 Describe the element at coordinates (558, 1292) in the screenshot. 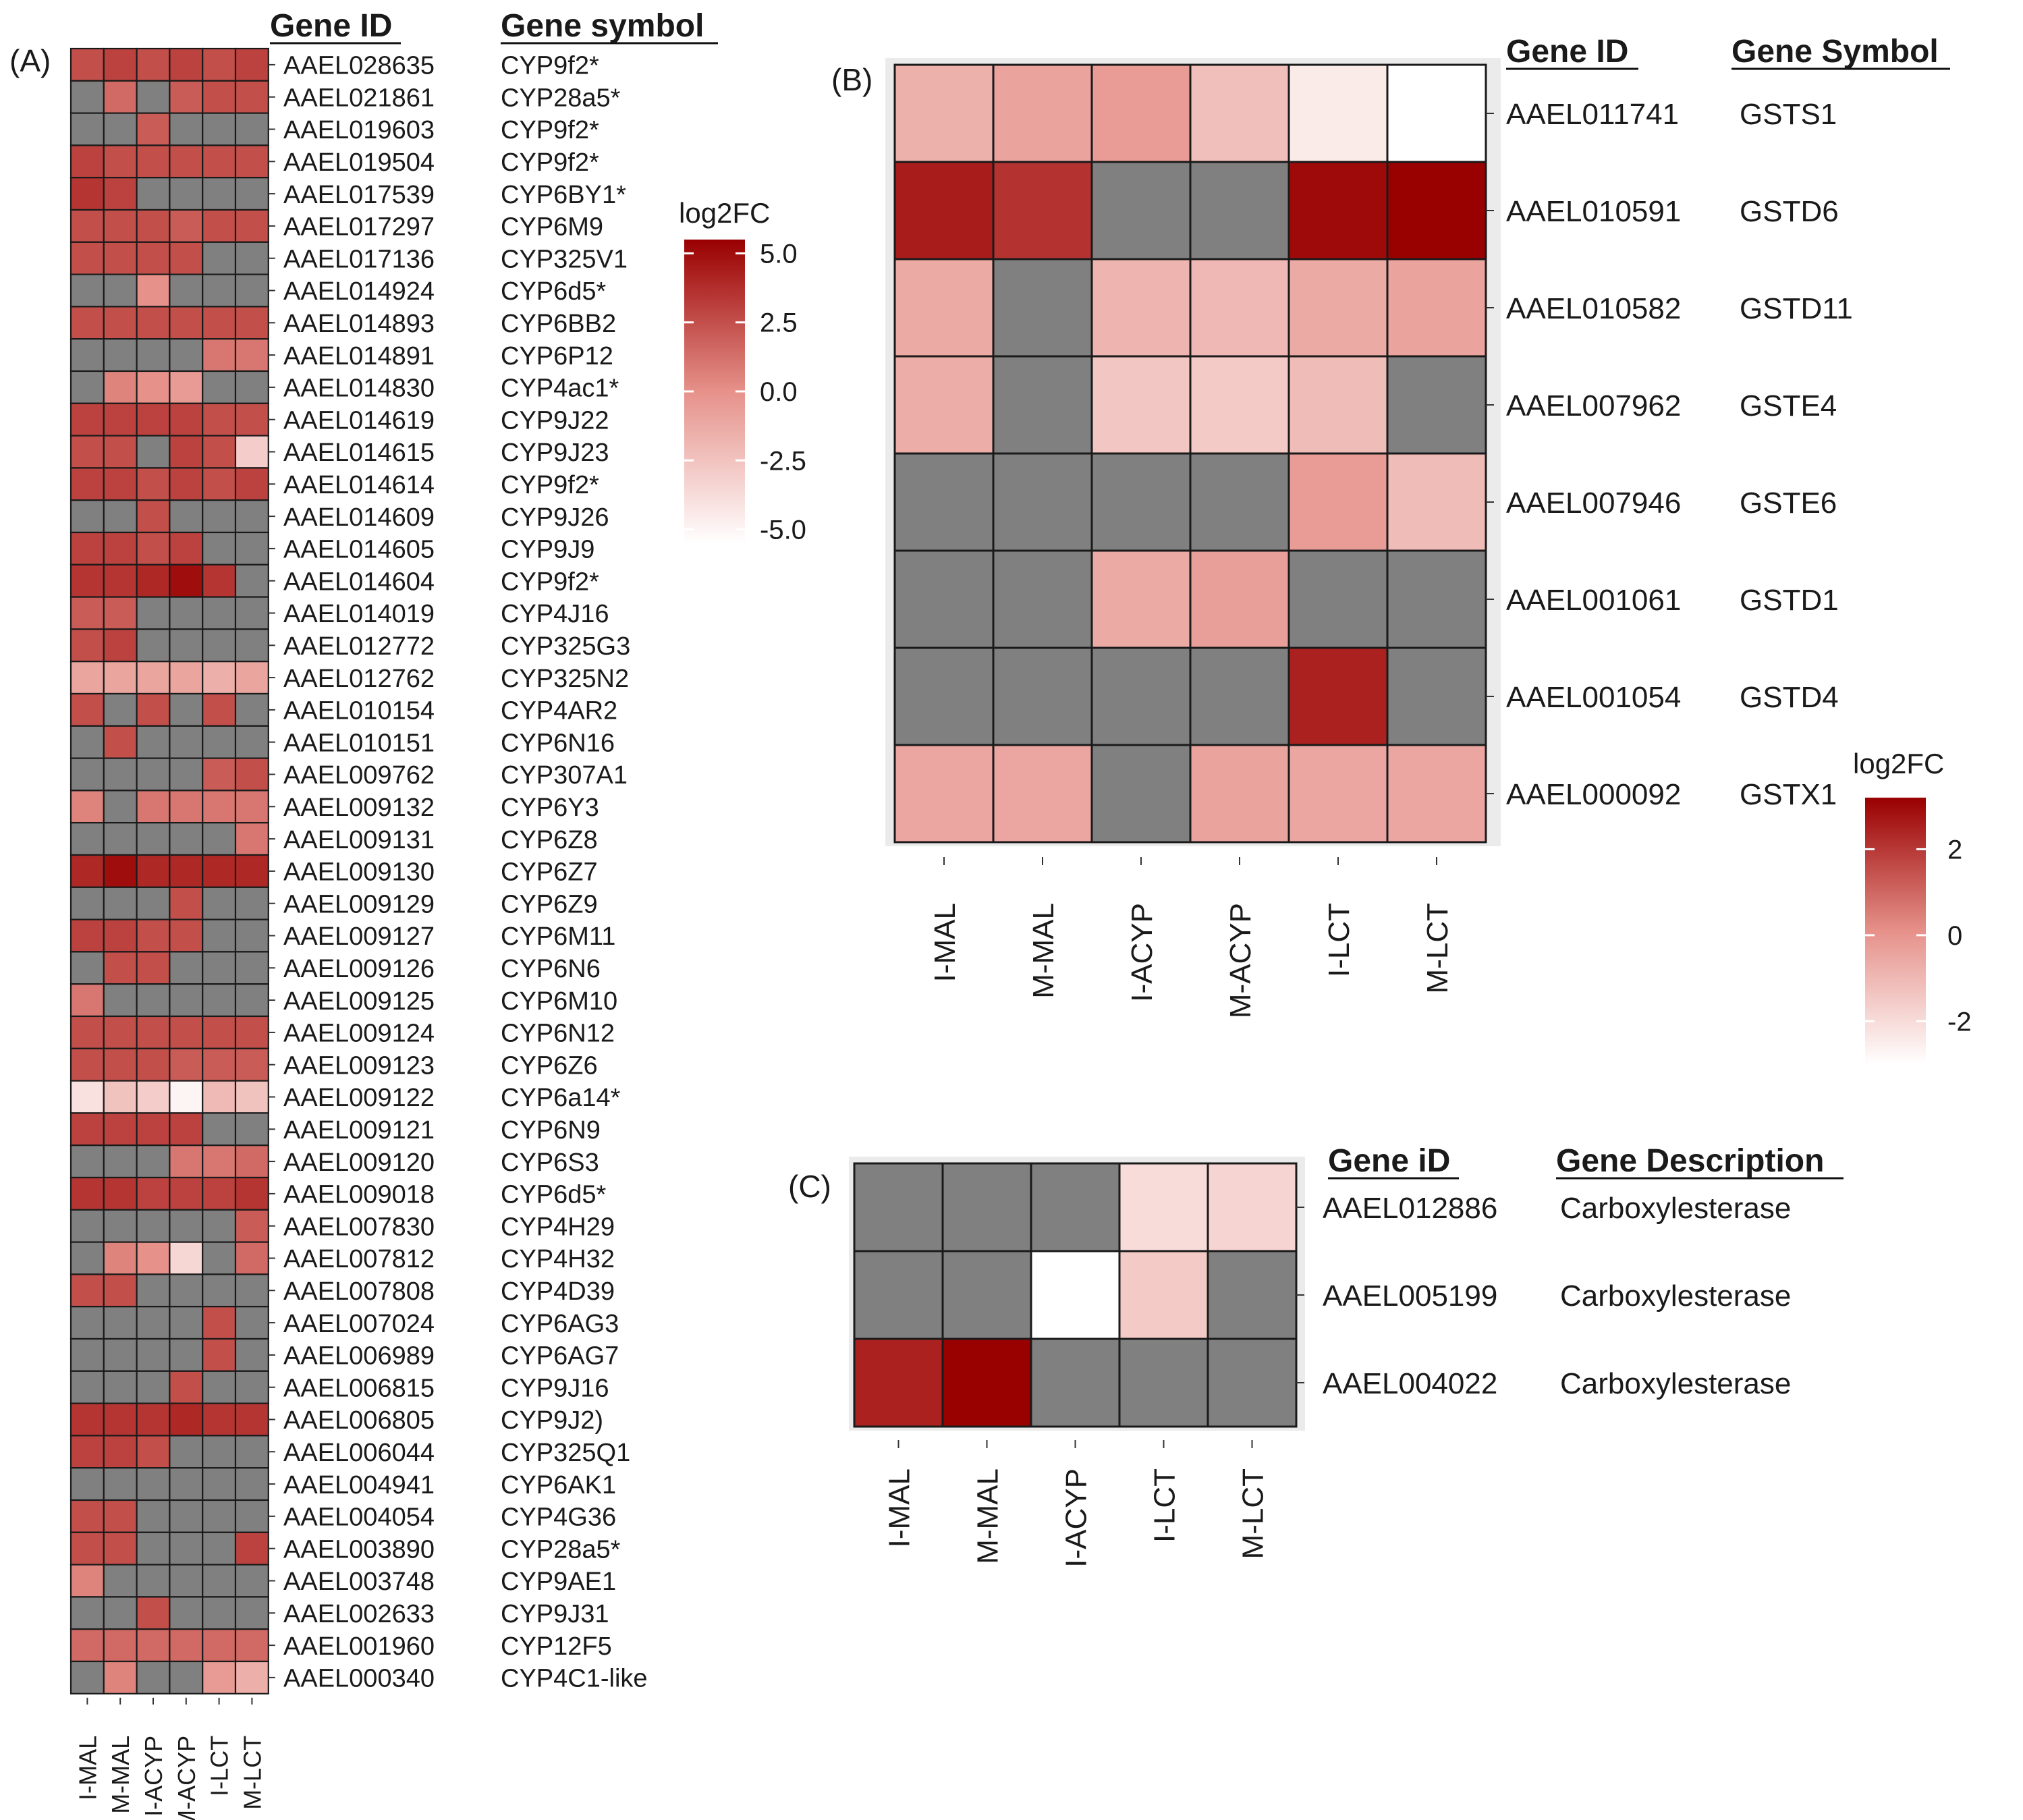

I see `row-gene-symbol: CYP4D39` at that location.